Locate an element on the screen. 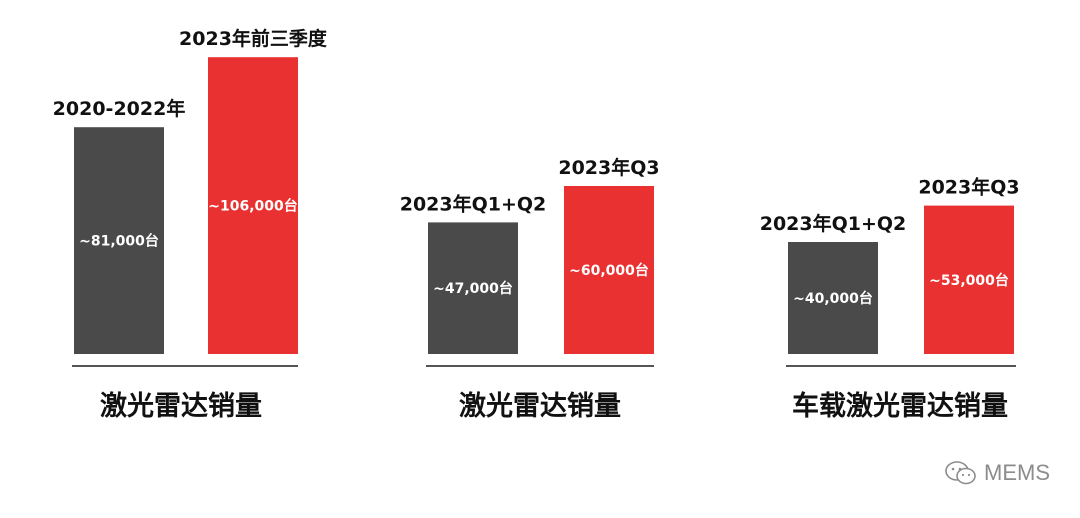  value-label: ~47,000台 is located at coordinates (473, 288).